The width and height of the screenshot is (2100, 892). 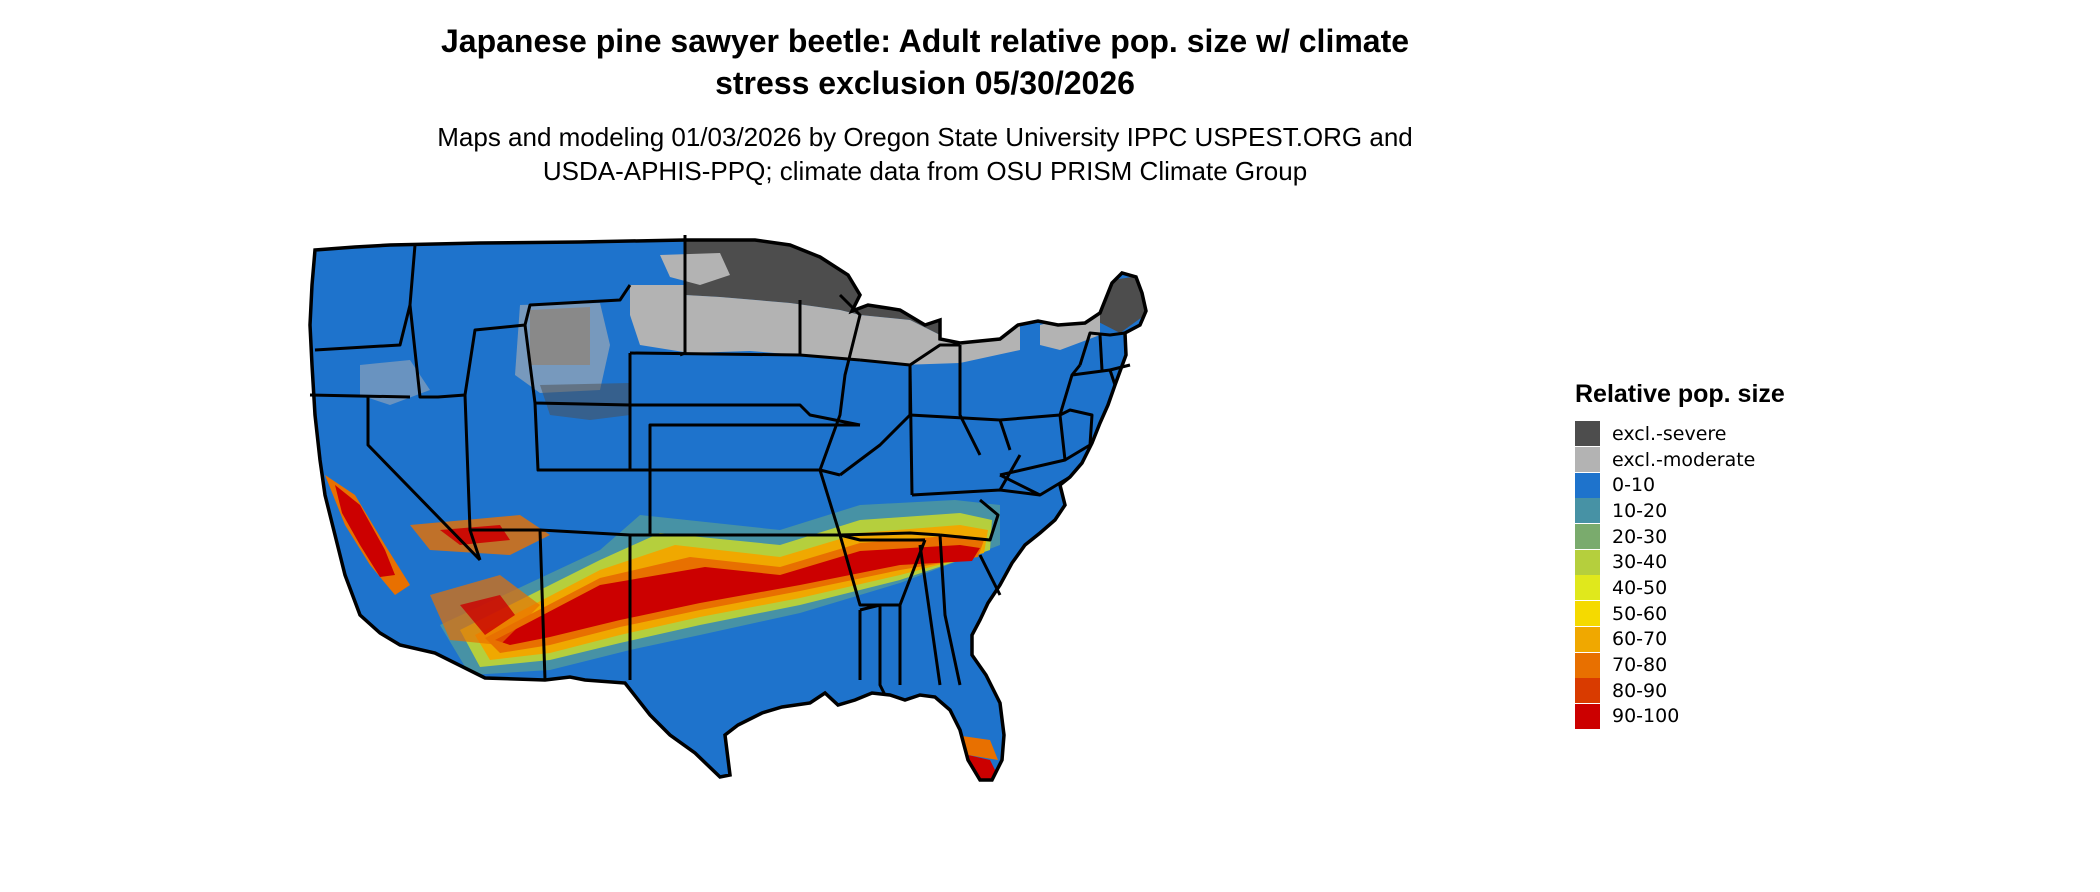 What do you see at coordinates (1684, 459) in the screenshot?
I see `legend-label: excl.-moderate` at bounding box center [1684, 459].